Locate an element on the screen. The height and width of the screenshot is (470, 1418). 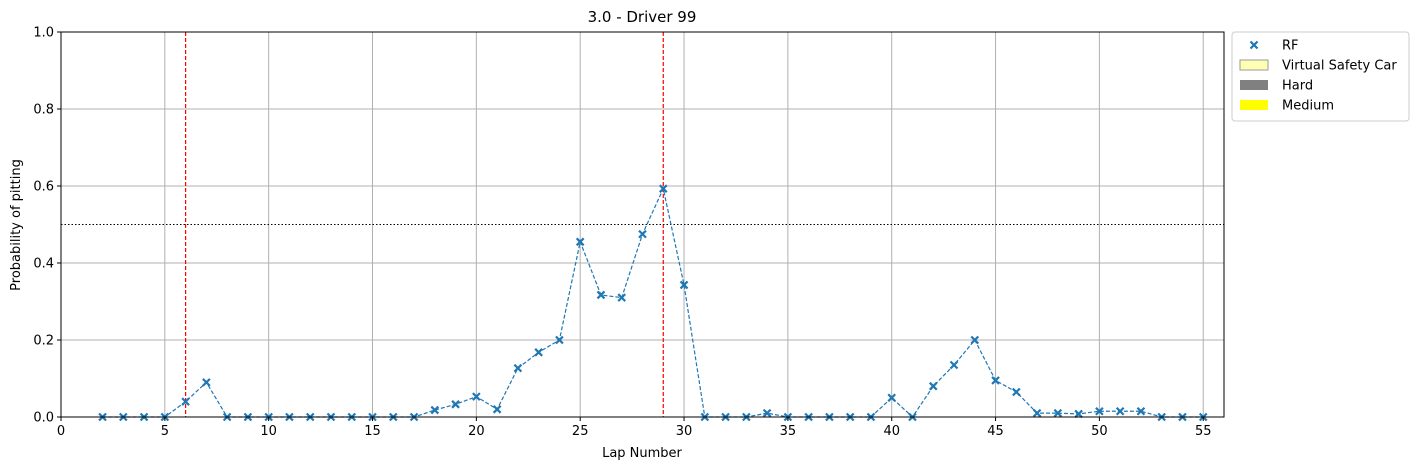
y-tick-label: 0.8 is located at coordinates (43, 110).